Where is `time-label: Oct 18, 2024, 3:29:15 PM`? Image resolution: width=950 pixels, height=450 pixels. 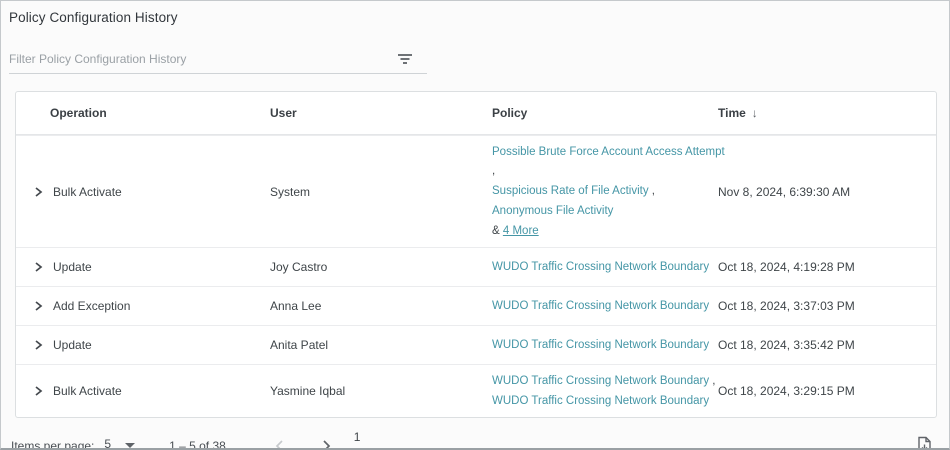 time-label: Oct 18, 2024, 3:29:15 PM is located at coordinates (786, 391).